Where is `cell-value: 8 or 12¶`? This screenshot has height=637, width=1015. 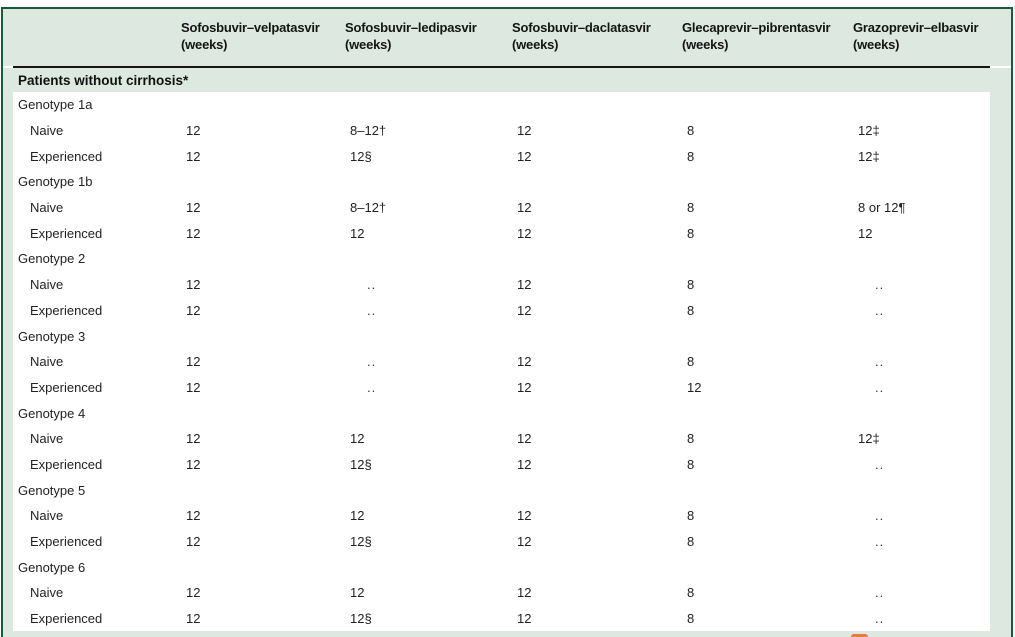 cell-value: 8 or 12¶ is located at coordinates (882, 208).